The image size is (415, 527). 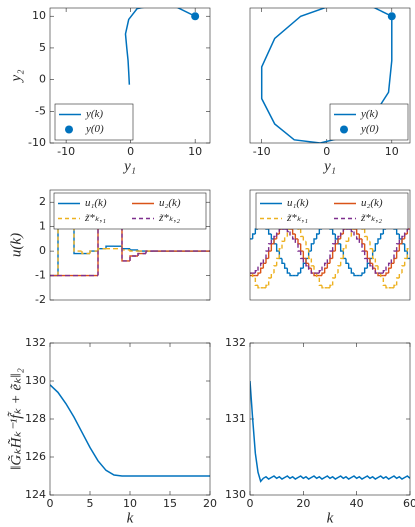 What do you see at coordinates (371, 218) in the screenshot?
I see `legend-label: z̃*ₖ,₂` at bounding box center [371, 218].